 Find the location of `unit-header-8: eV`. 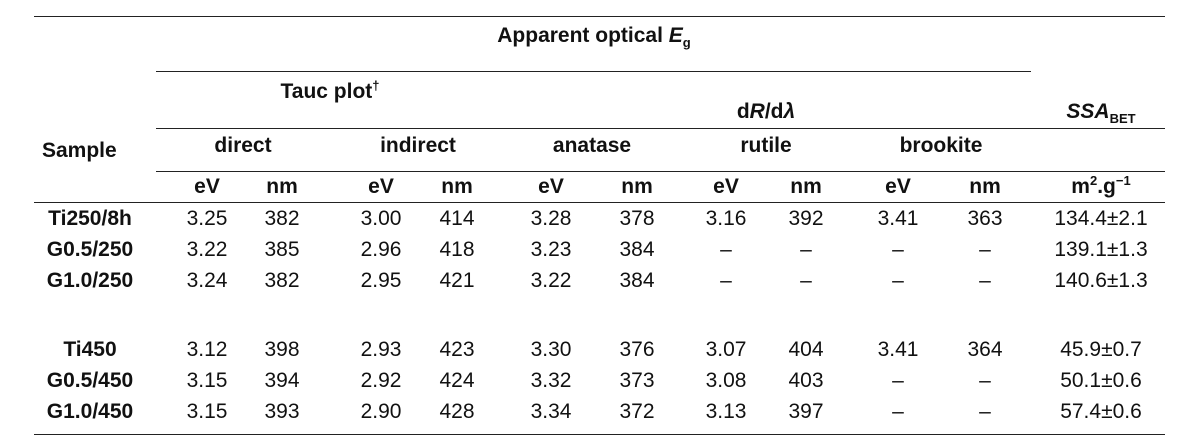

unit-header-8: eV is located at coordinates (898, 186).